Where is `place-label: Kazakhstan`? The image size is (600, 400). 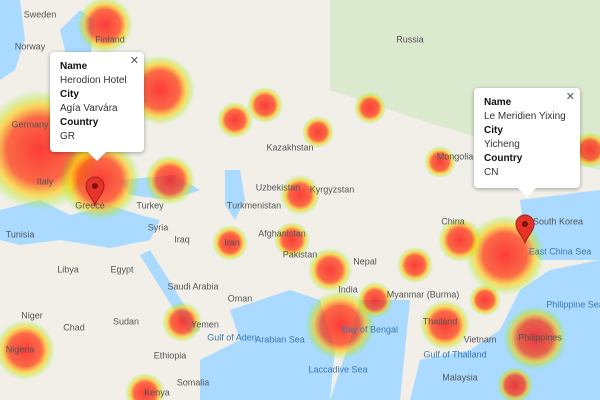 place-label: Kazakhstan is located at coordinates (289, 147).